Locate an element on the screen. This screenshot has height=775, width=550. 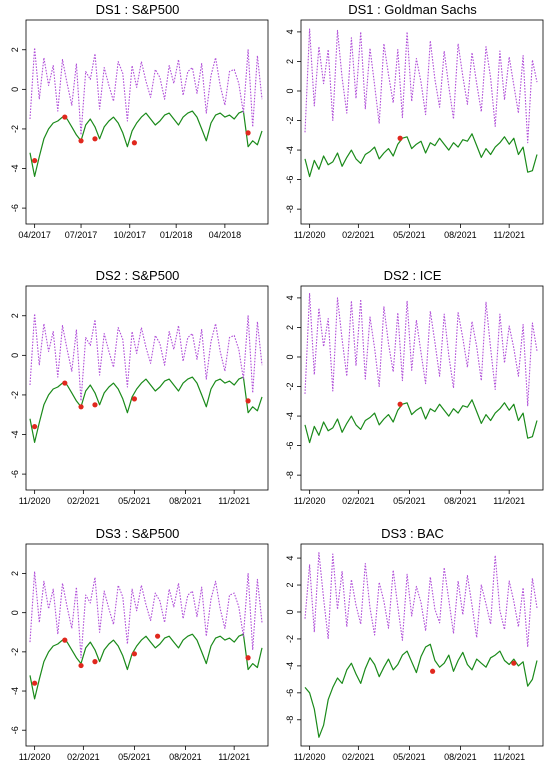
chart-title: DS2 : ICE is located at coordinates (412, 275).